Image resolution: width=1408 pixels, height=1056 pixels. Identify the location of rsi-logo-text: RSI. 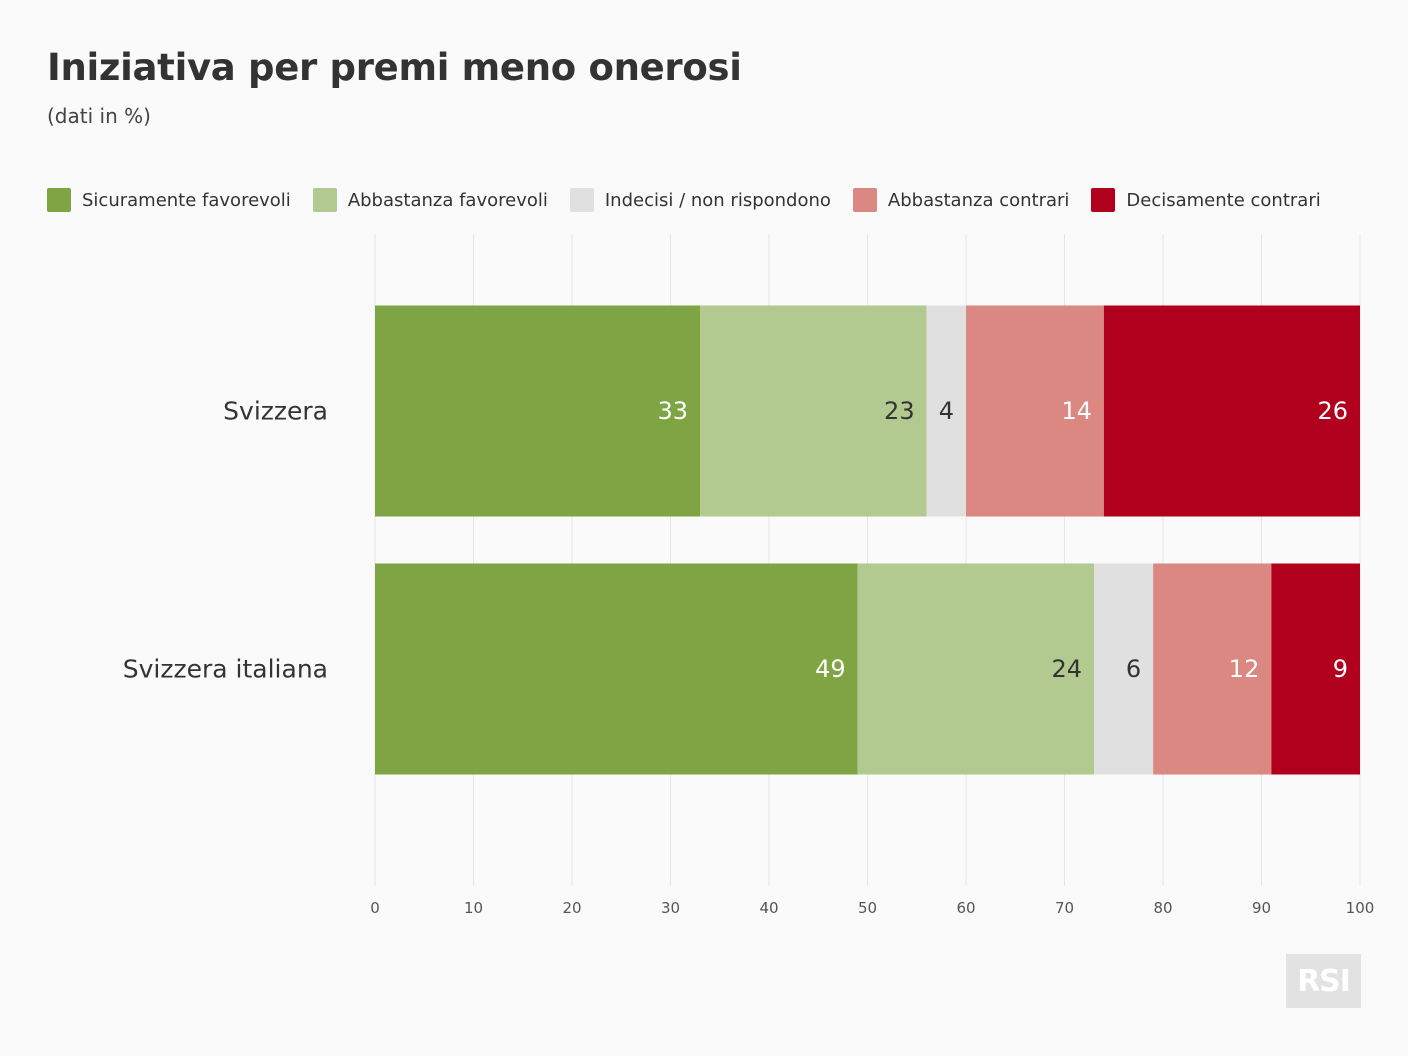
(1324, 981).